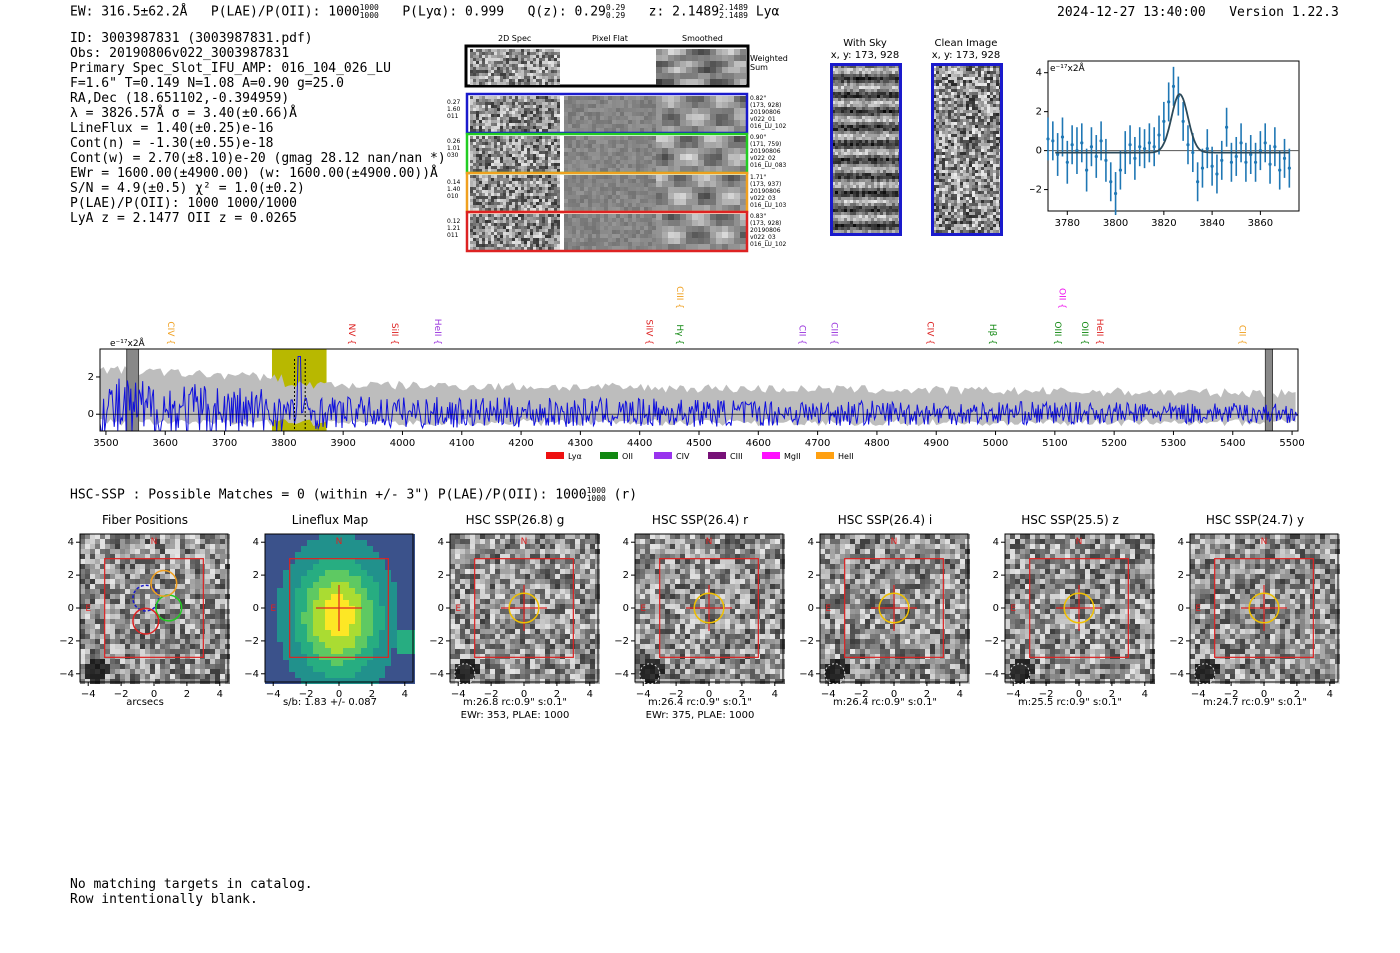 The height and width of the screenshot is (953, 1400). What do you see at coordinates (865, 50) in the screenshot?
I see `with-sky-header: With Sky x, y: 173, 928` at bounding box center [865, 50].